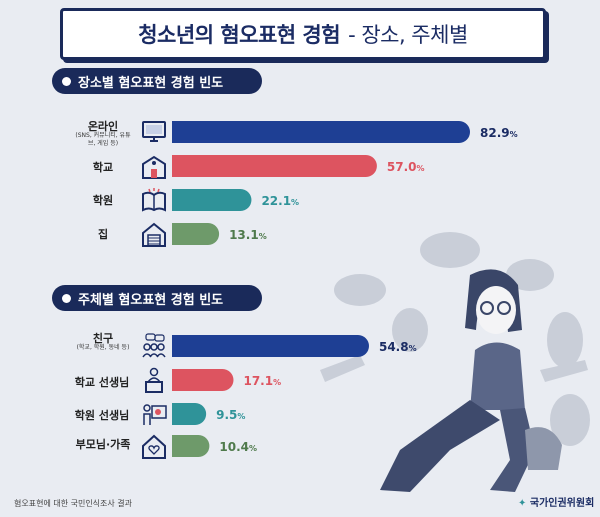 The height and width of the screenshot is (517, 600). I want to click on section-heading-actor: 주체별 혐오표현 경험 빈도, so click(157, 298).